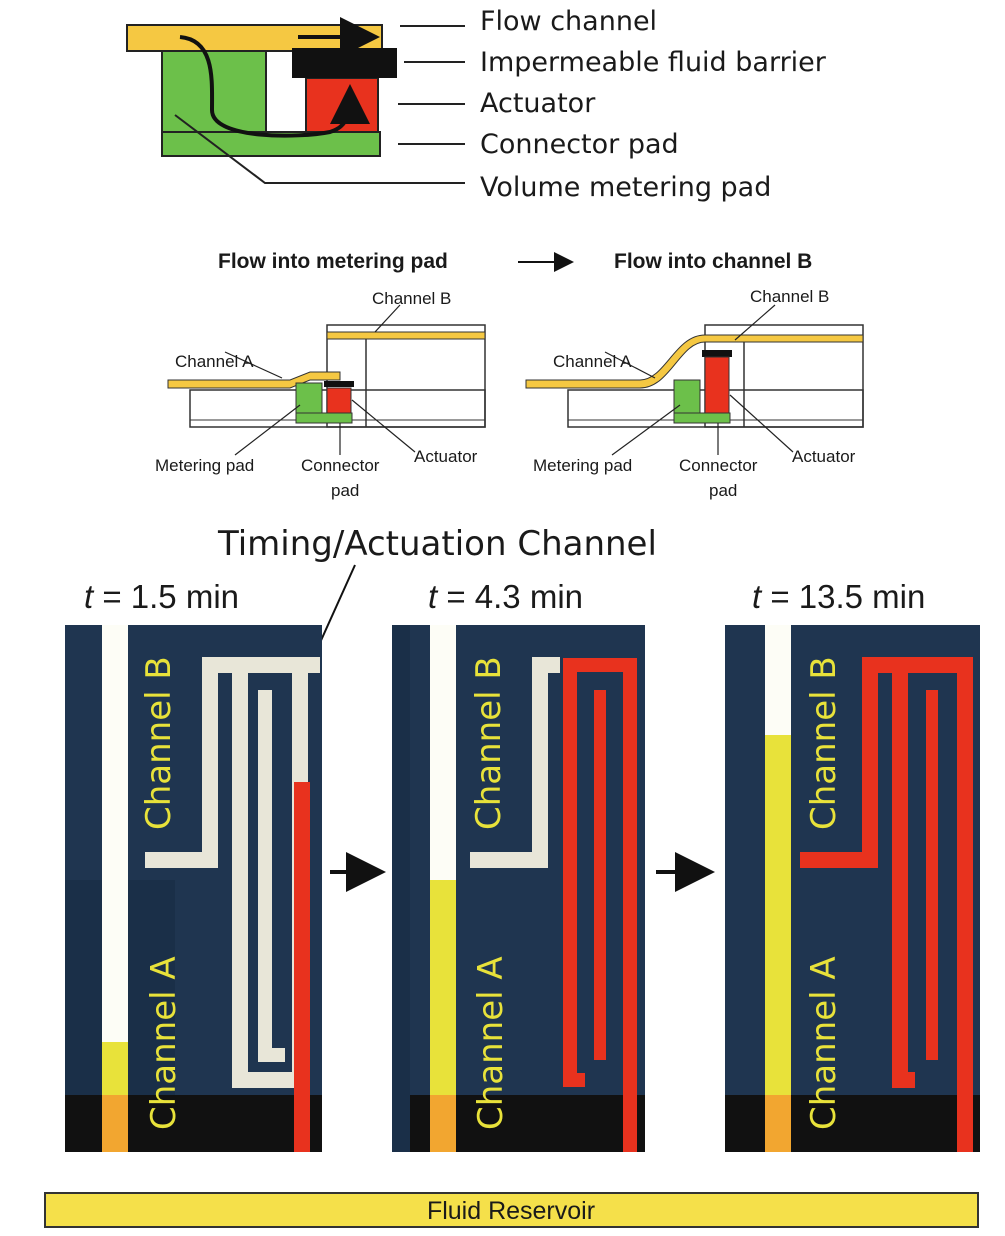 The image size is (1005, 1236). I want to click on left-label-channel-b: Channel B, so click(411, 298).